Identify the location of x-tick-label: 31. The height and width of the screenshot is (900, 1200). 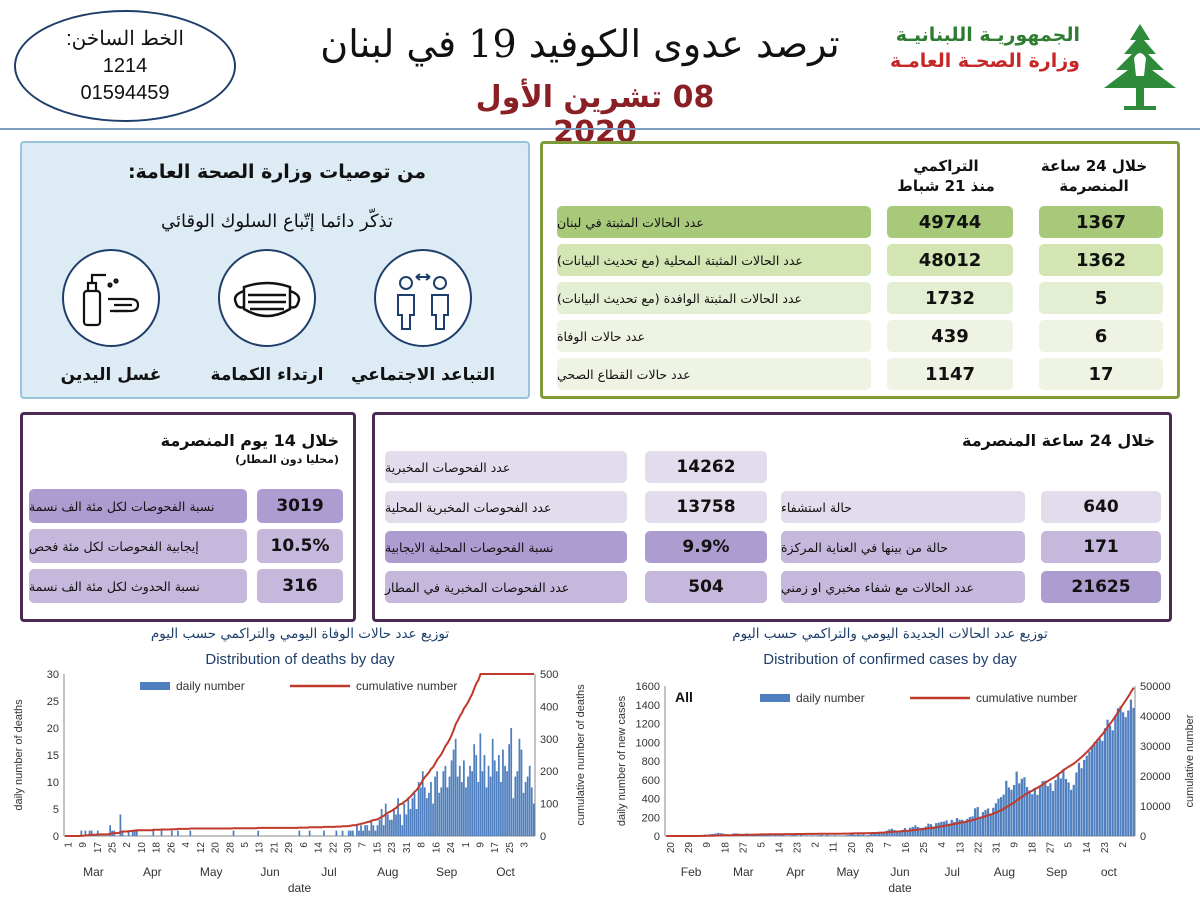
(407, 848).